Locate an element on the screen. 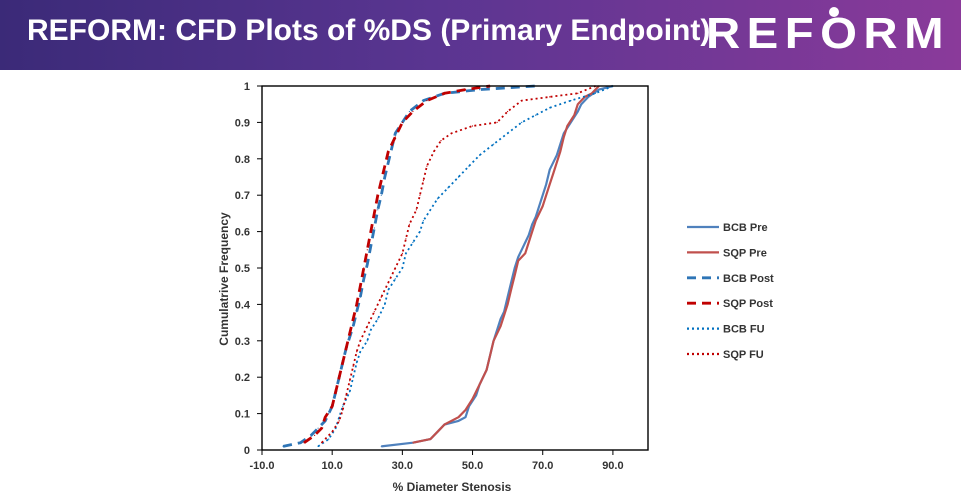  y-tick-label: 1 is located at coordinates (247, 87).